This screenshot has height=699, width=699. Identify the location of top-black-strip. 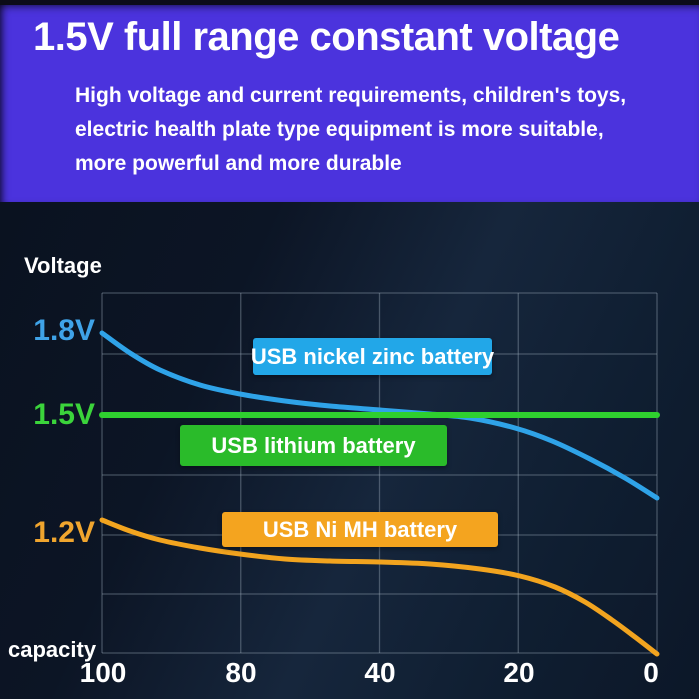
(349, 2).